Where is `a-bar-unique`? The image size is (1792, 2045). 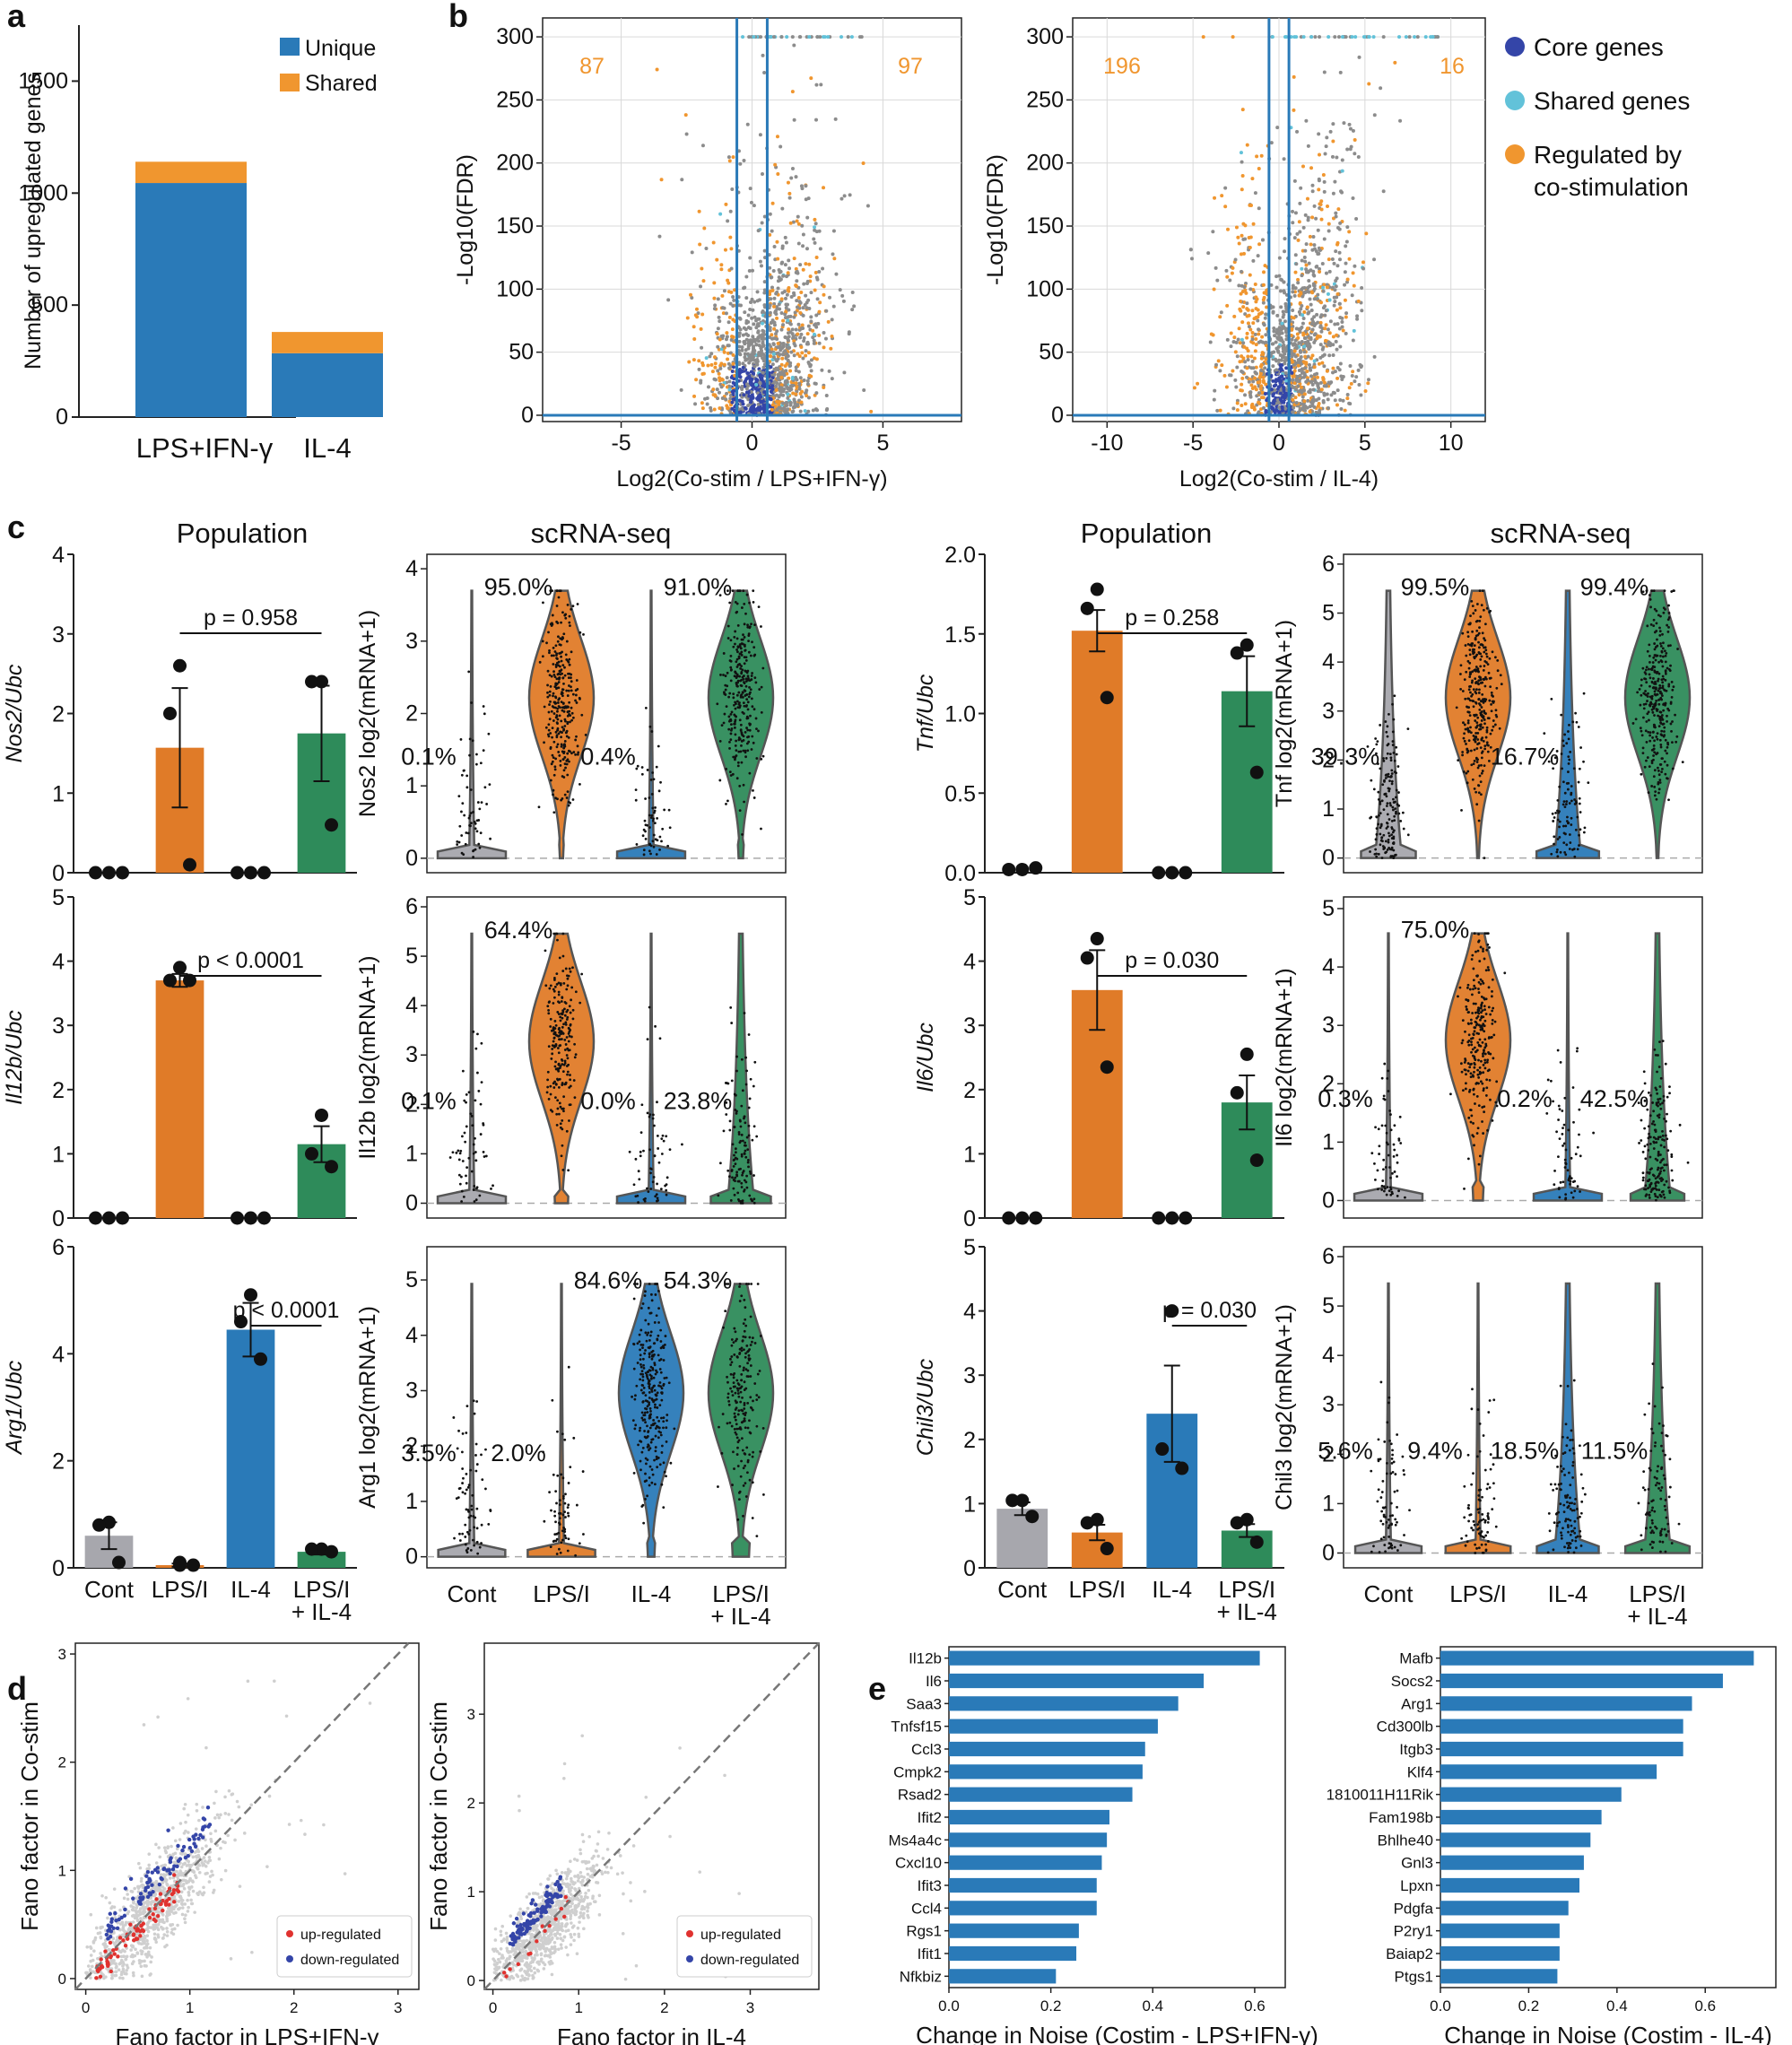 a-bar-unique is located at coordinates (191, 300).